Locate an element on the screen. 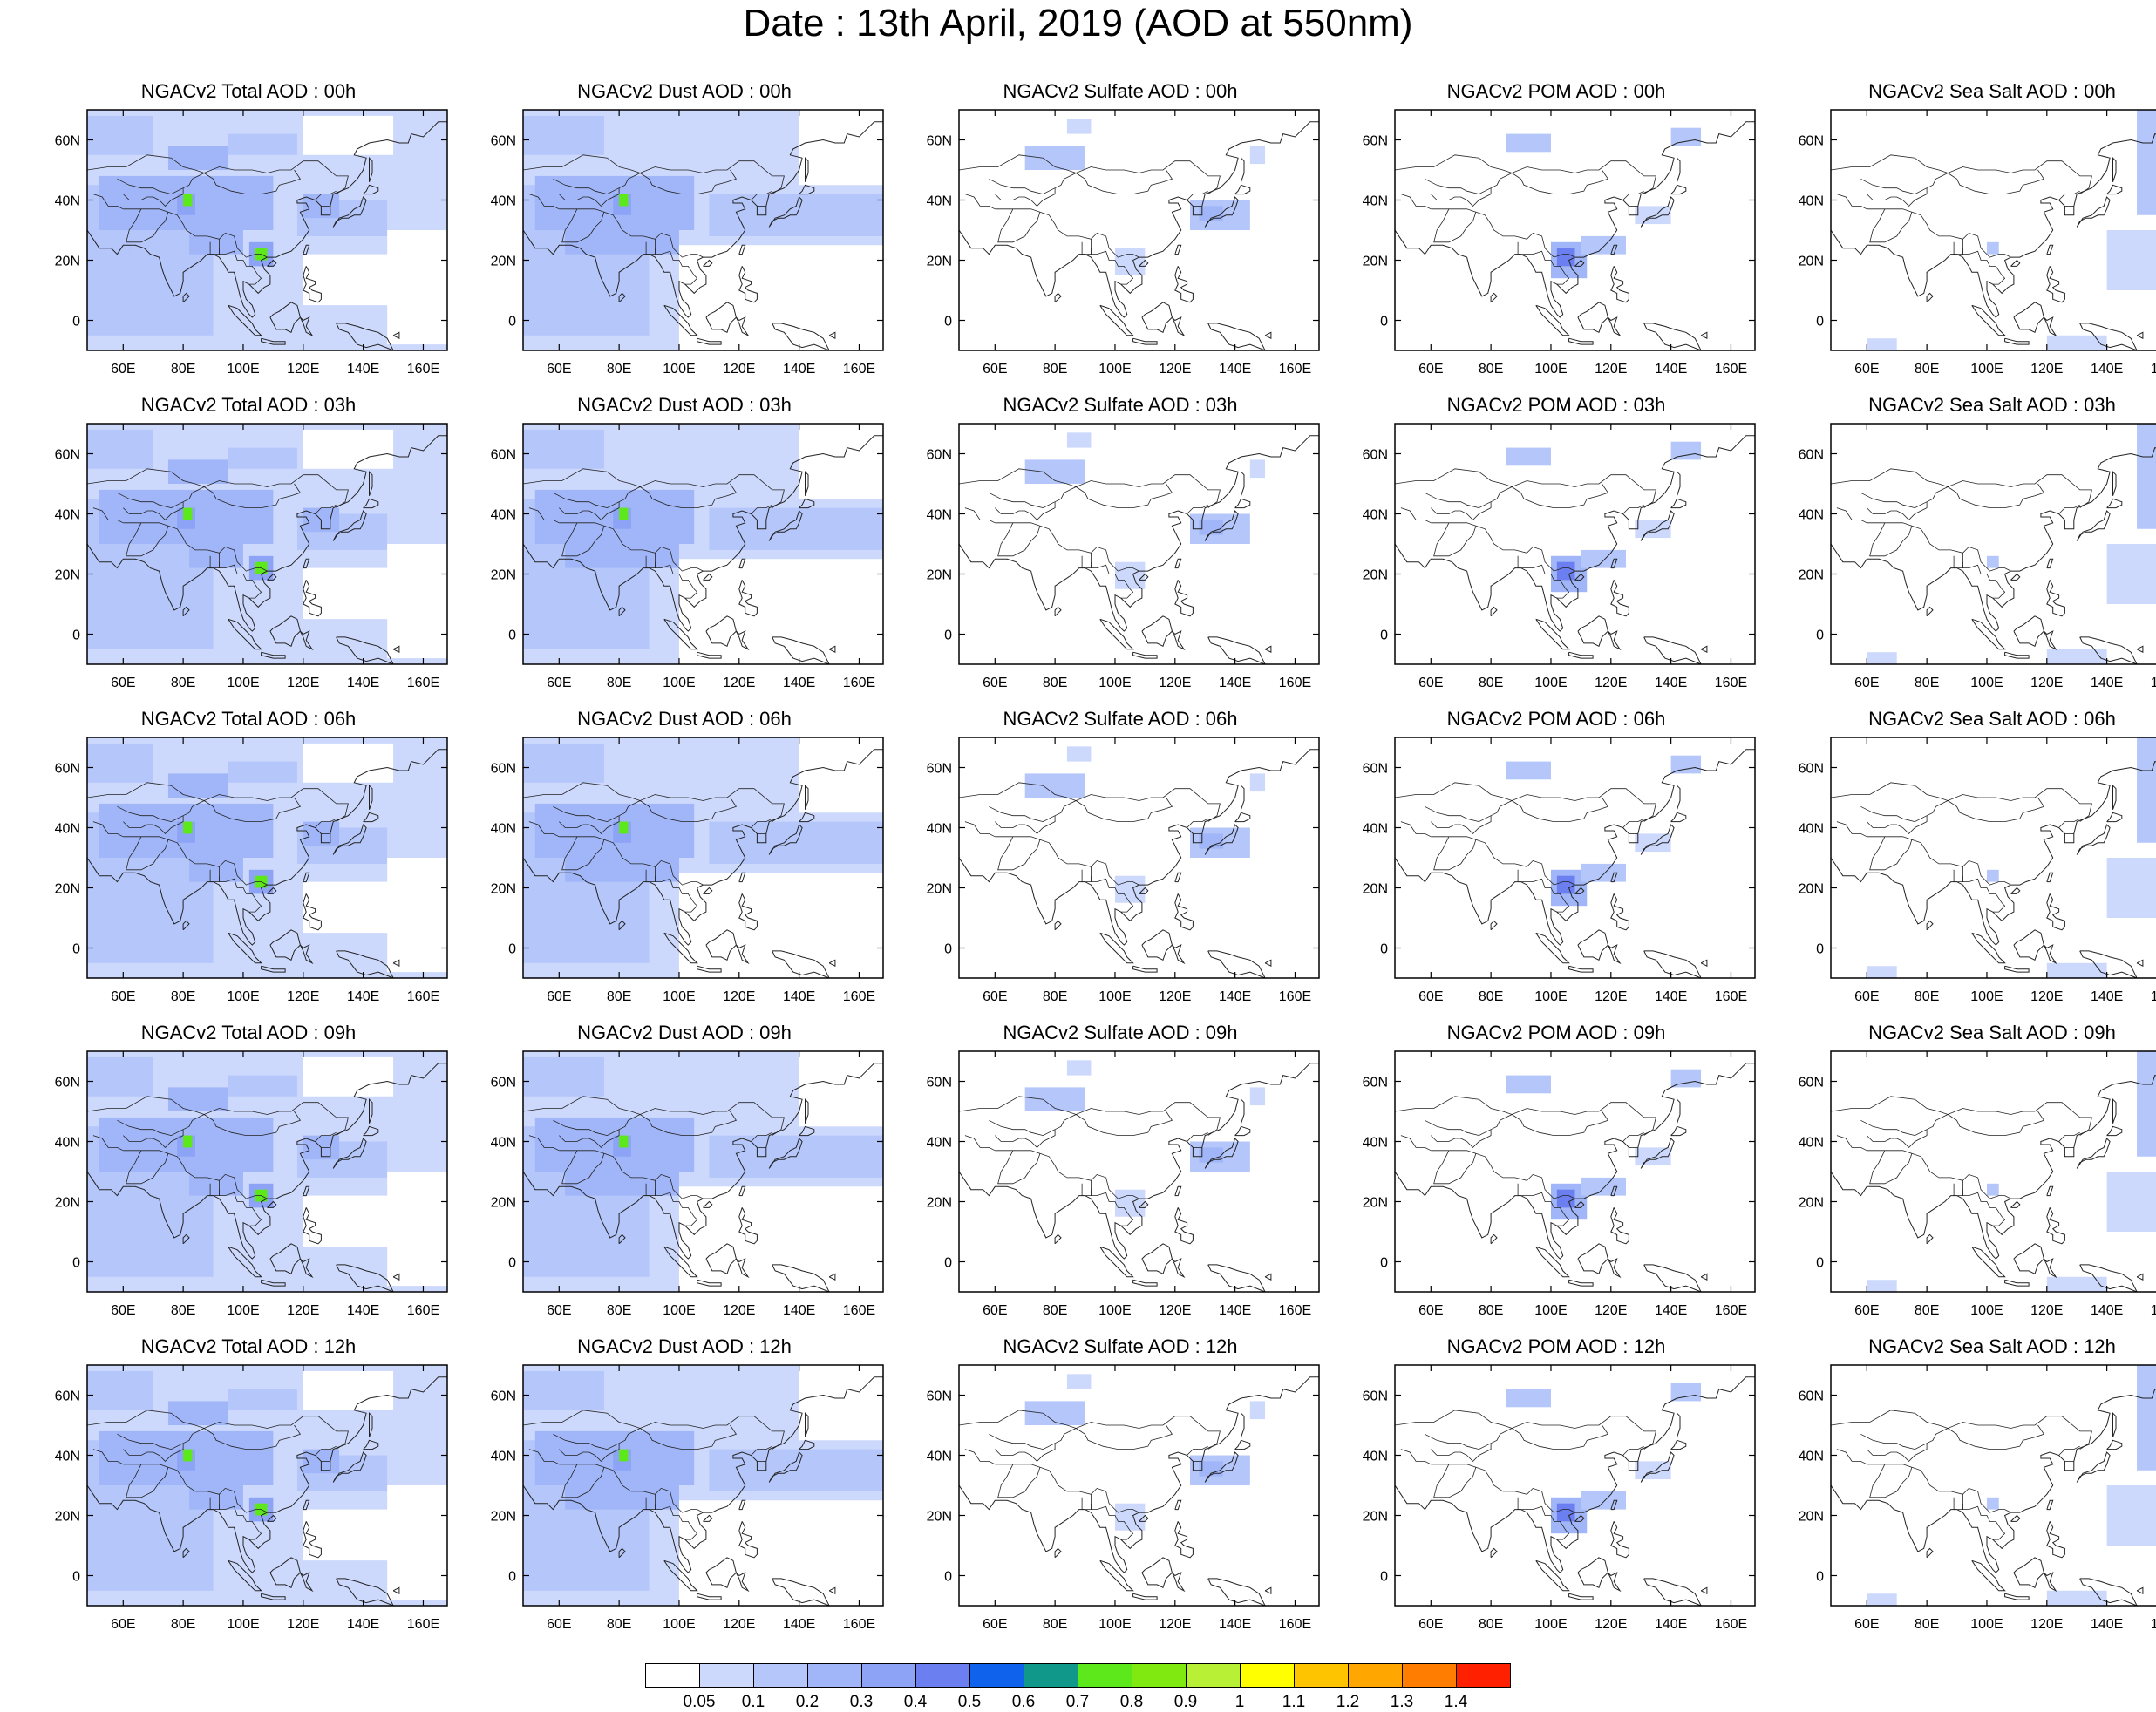 The width and height of the screenshot is (2156, 1712). panel-title: NGACv2 Dust AOD : 12h is located at coordinates (684, 1346).